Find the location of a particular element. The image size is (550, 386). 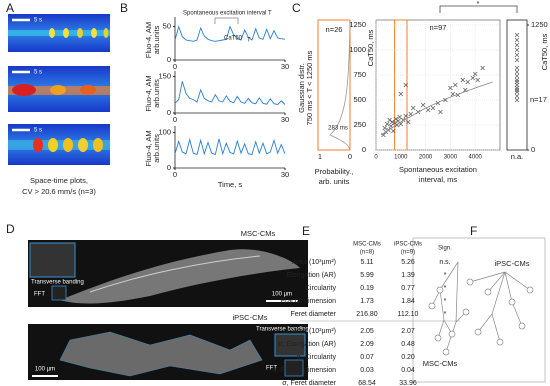

table-cell: 5.99 is located at coordinates (367, 275).